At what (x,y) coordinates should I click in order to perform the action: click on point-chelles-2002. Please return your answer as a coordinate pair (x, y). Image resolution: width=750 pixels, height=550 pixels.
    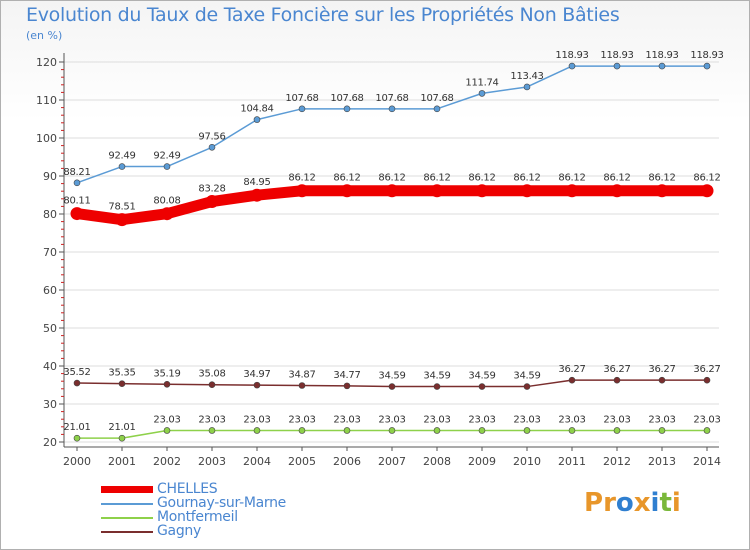
    Looking at the image, I should click on (167, 214).